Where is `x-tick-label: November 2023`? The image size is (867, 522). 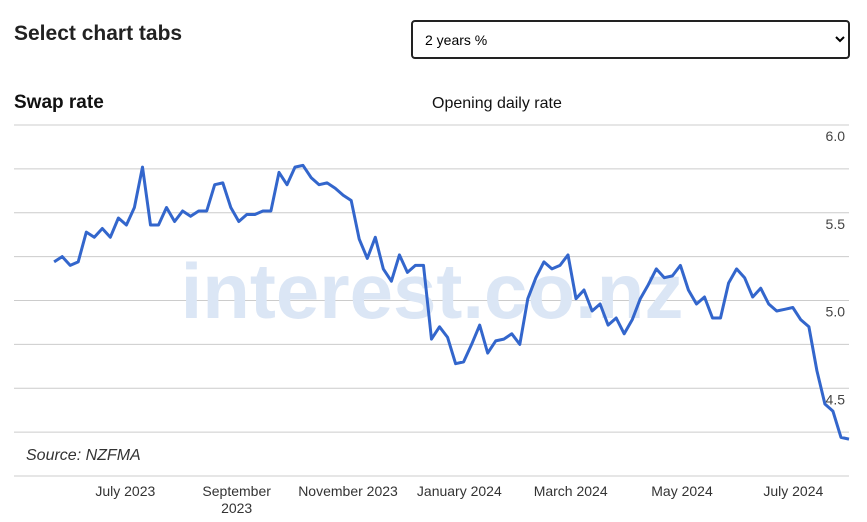 x-tick-label: November 2023 is located at coordinates (348, 491).